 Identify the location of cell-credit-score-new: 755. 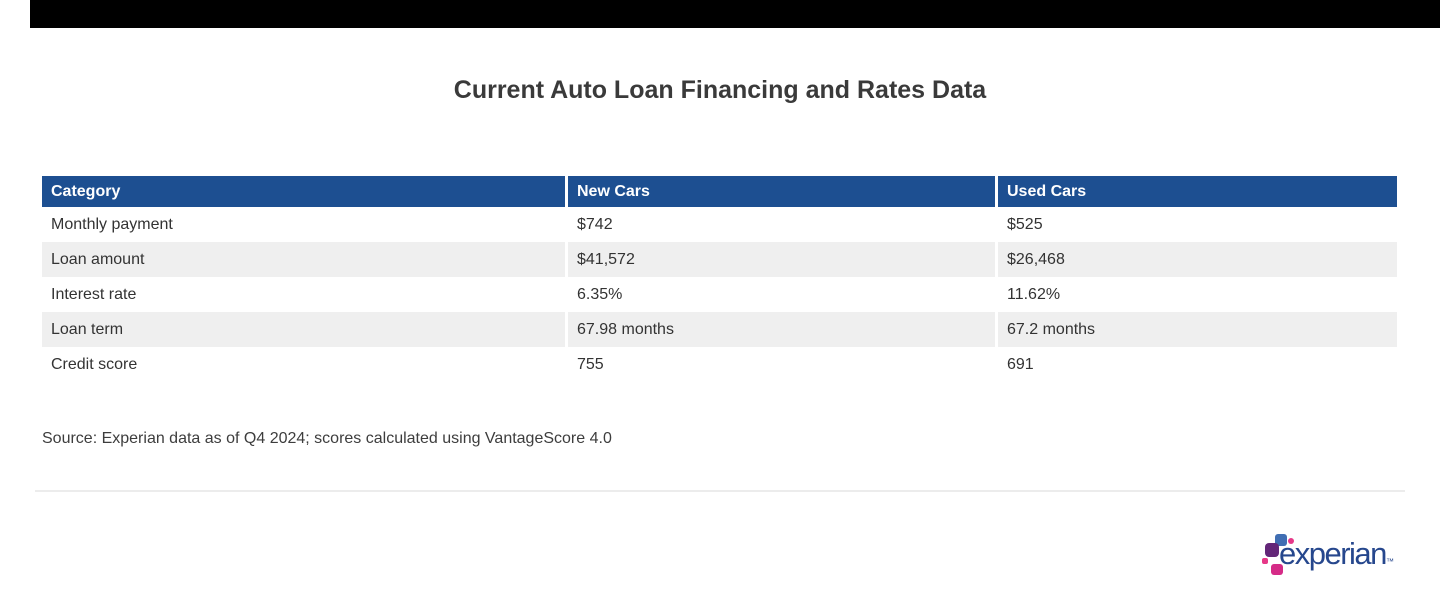
(781, 364).